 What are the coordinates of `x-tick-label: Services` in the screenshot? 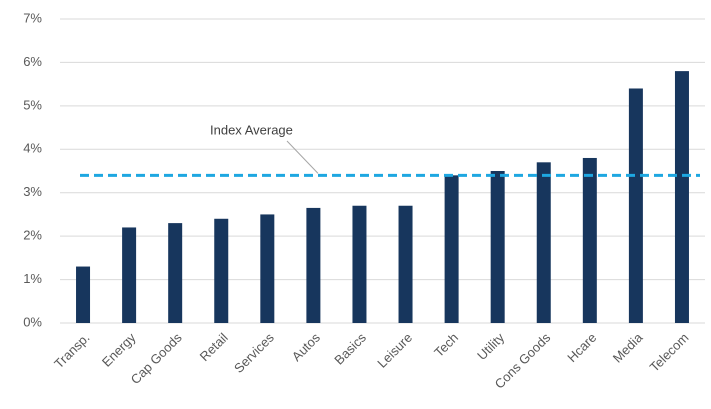 It's located at (254, 353).